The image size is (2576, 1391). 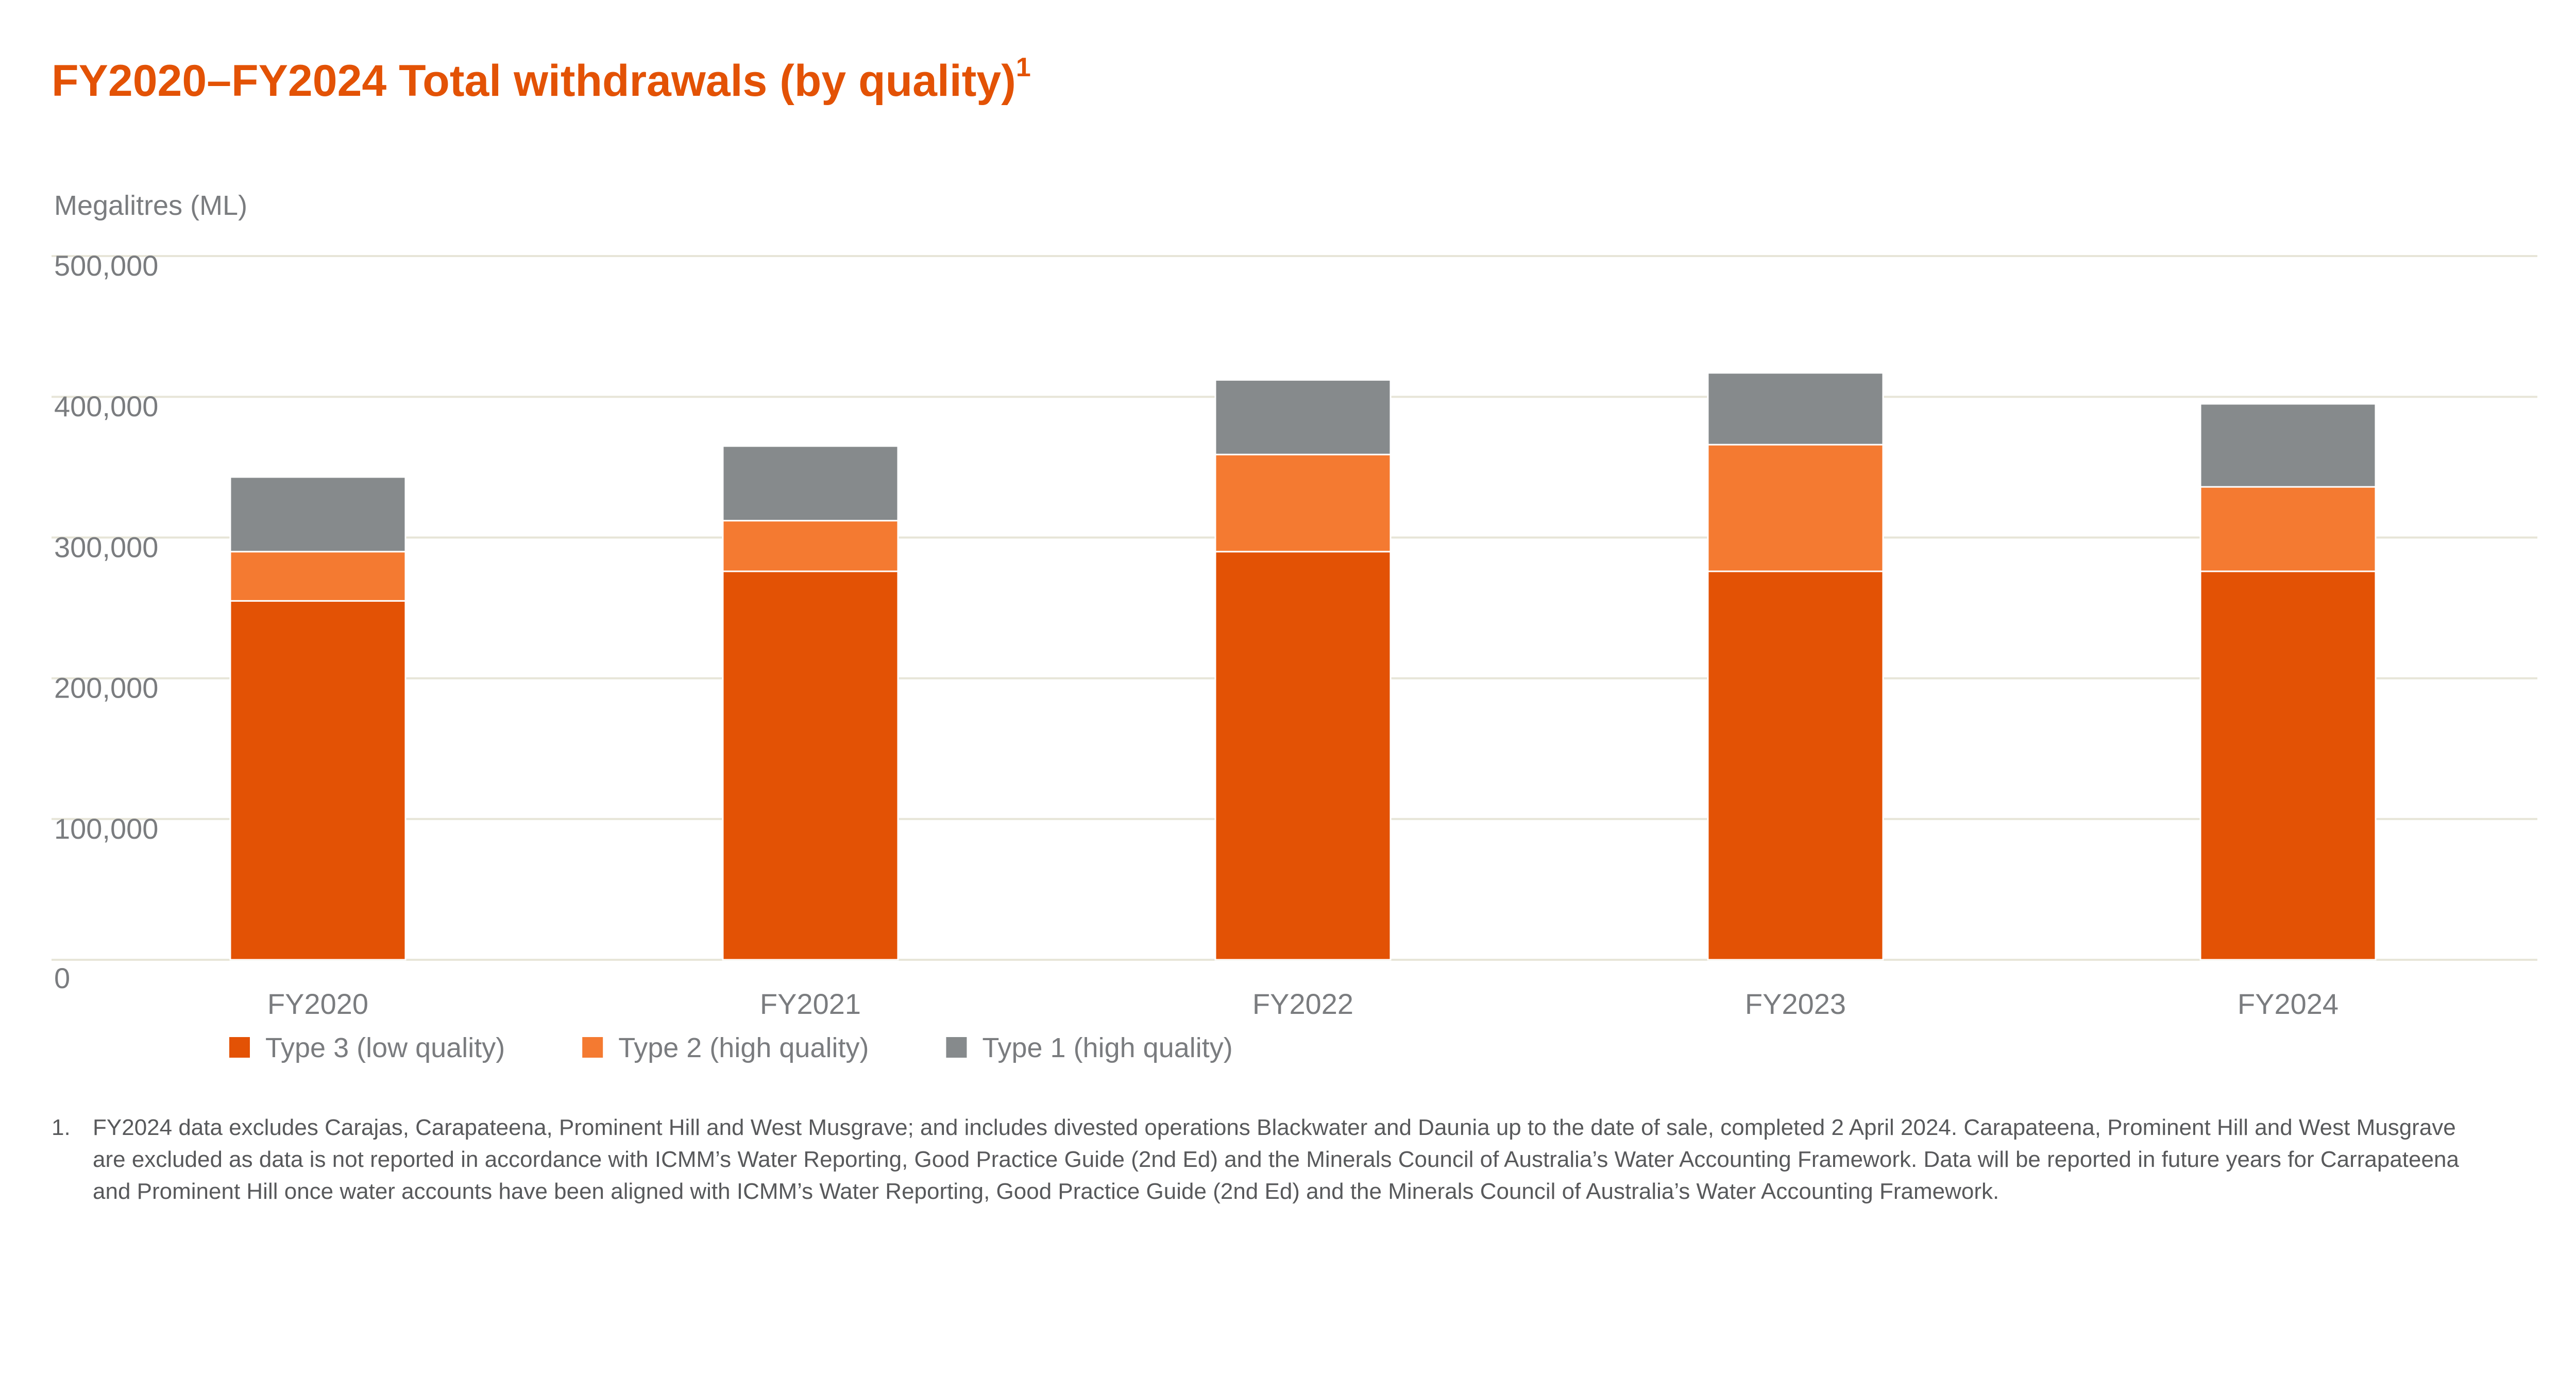 What do you see at coordinates (150, 205) in the screenshot?
I see `y-axis-title: Megalitres (ML)` at bounding box center [150, 205].